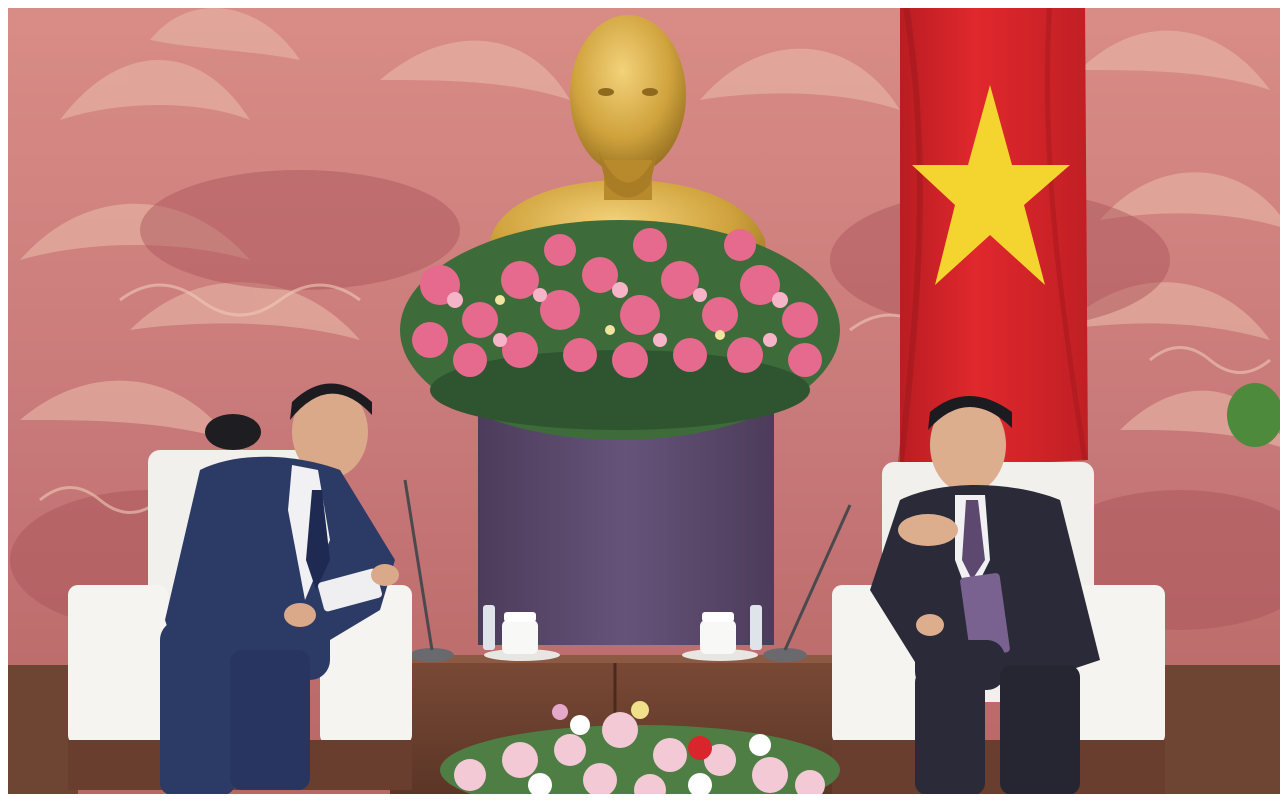 Image resolution: width=1288 pixels, height=802 pixels. I want to click on vietnam-flag, so click(992, 235).